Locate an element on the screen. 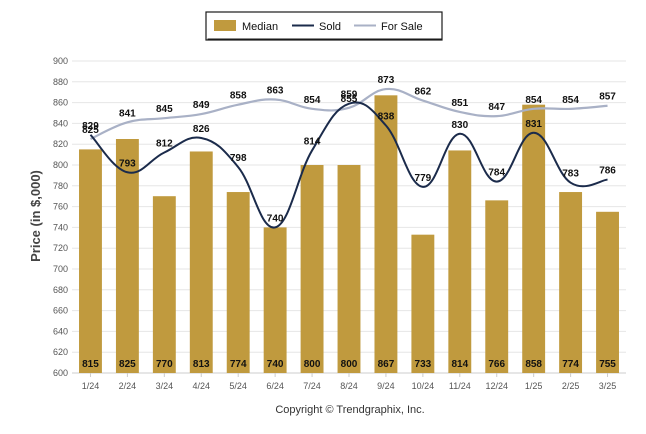 This screenshot has width=646, height=434. bar-value-label: 766 is located at coordinates (496, 364).